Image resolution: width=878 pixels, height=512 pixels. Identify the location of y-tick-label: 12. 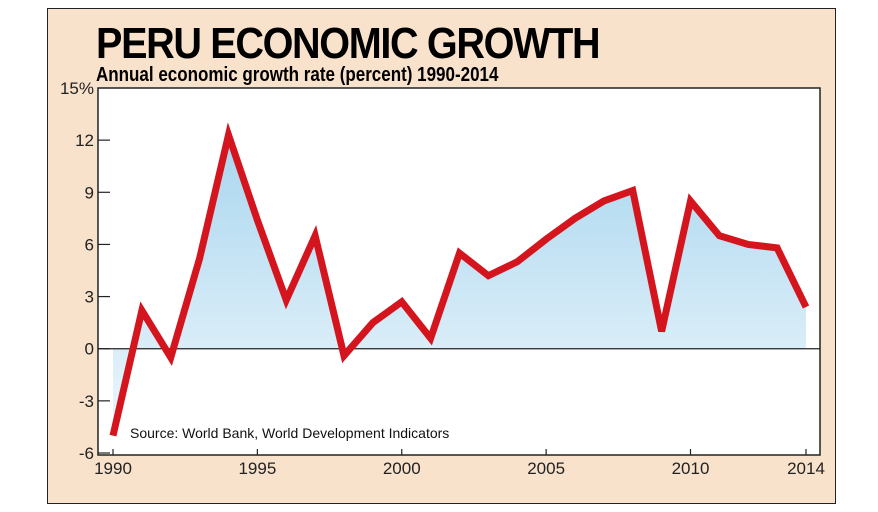
(84, 140).